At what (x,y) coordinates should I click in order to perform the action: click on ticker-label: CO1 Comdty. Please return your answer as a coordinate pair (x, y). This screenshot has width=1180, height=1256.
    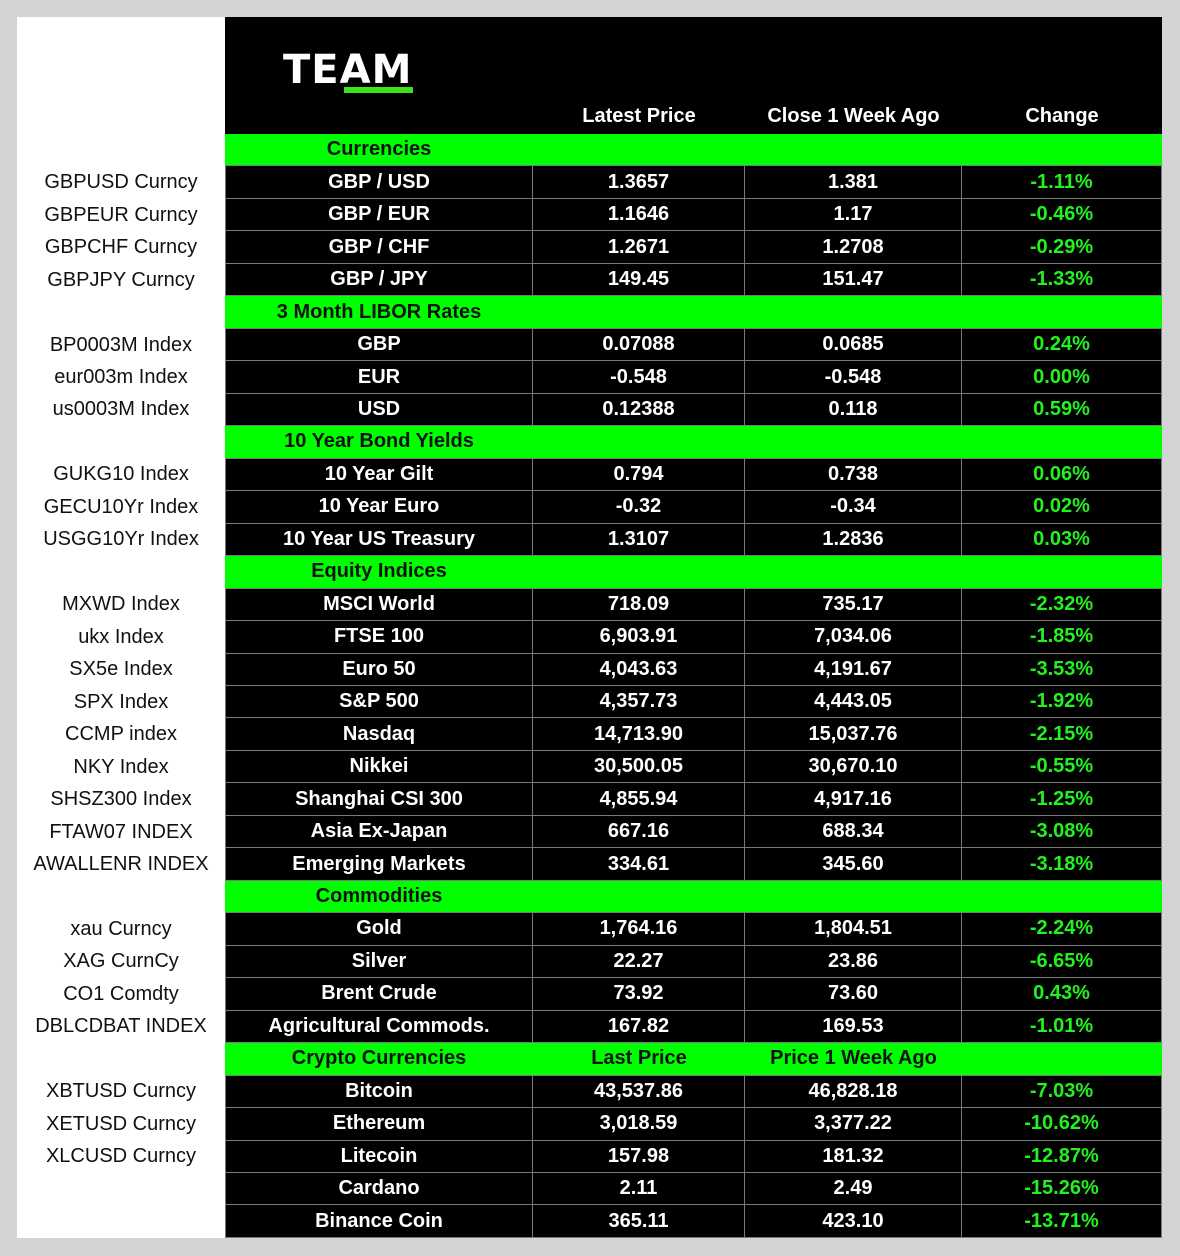
    Looking at the image, I should click on (121, 993).